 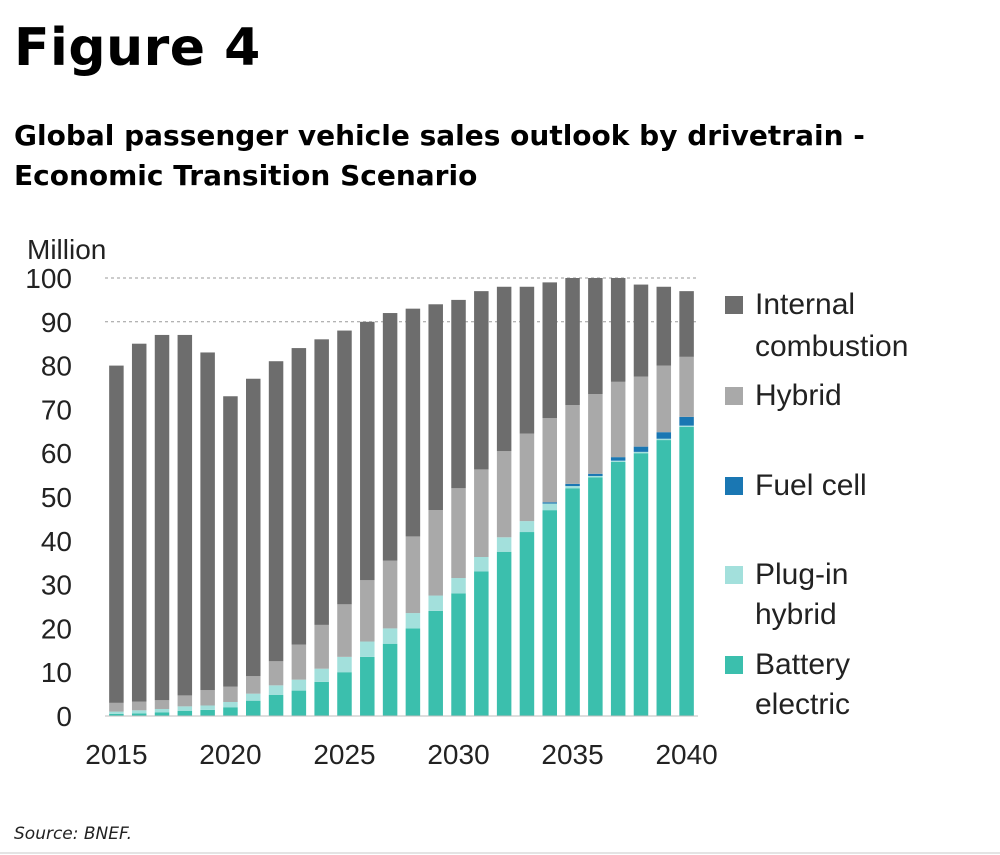 I want to click on bar-plug_in_hybrid-2028, so click(x=413, y=621).